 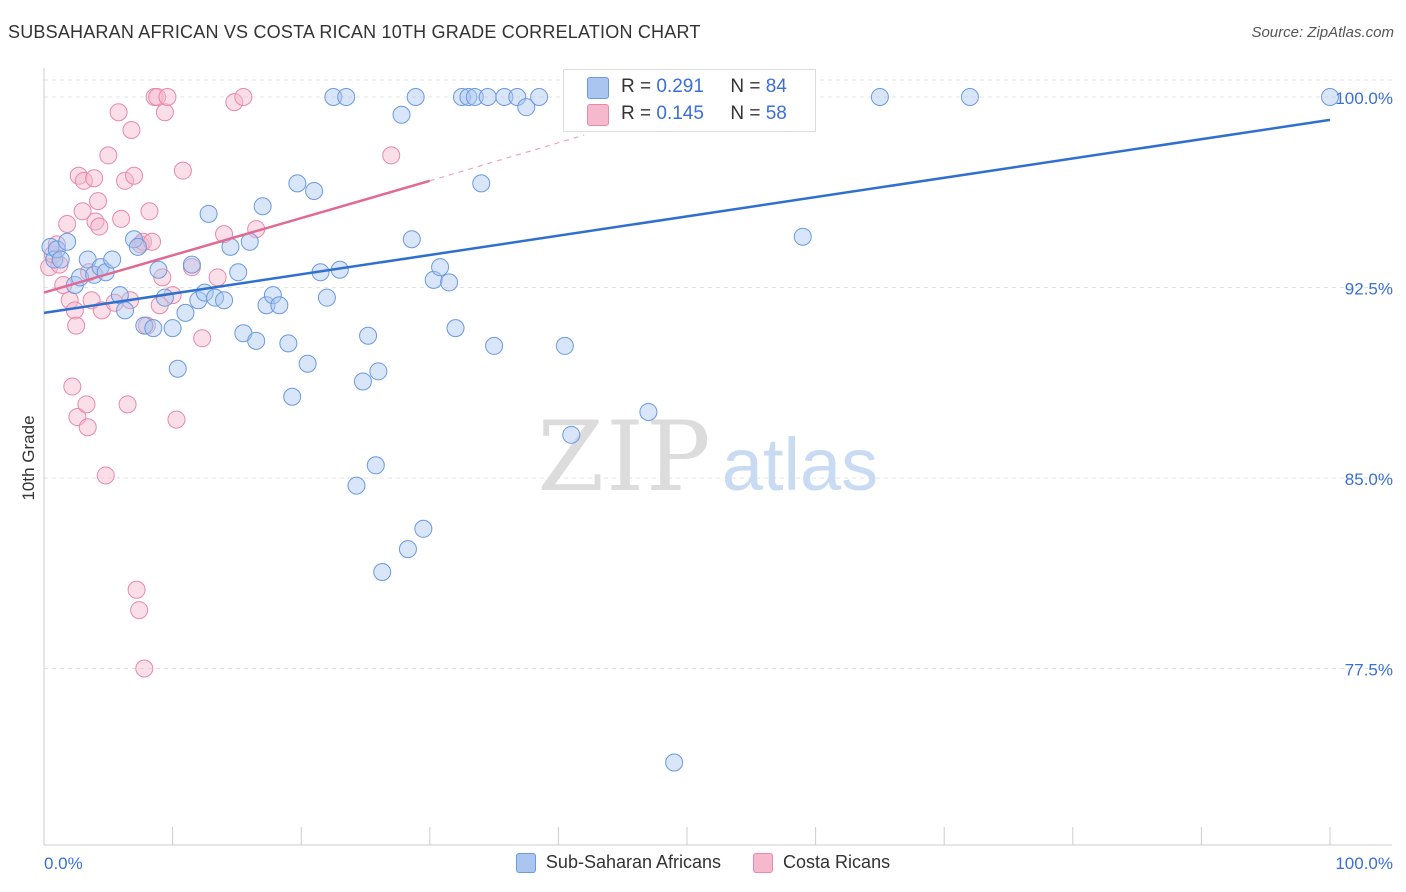 What do you see at coordinates (63, 863) in the screenshot?
I see `x-tick-label: 0.0%` at bounding box center [63, 863].